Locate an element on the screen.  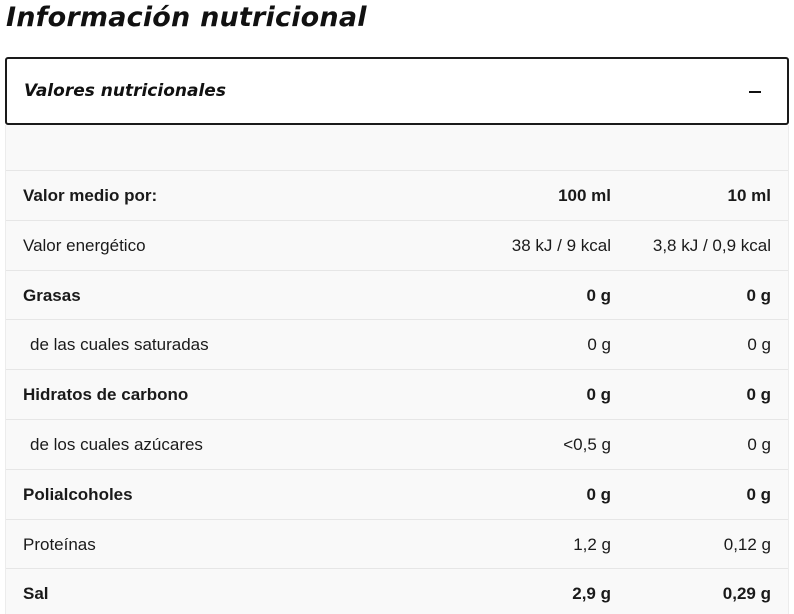
table-row: de las cuales saturadas 0 g 0 g is located at coordinates (397, 345).